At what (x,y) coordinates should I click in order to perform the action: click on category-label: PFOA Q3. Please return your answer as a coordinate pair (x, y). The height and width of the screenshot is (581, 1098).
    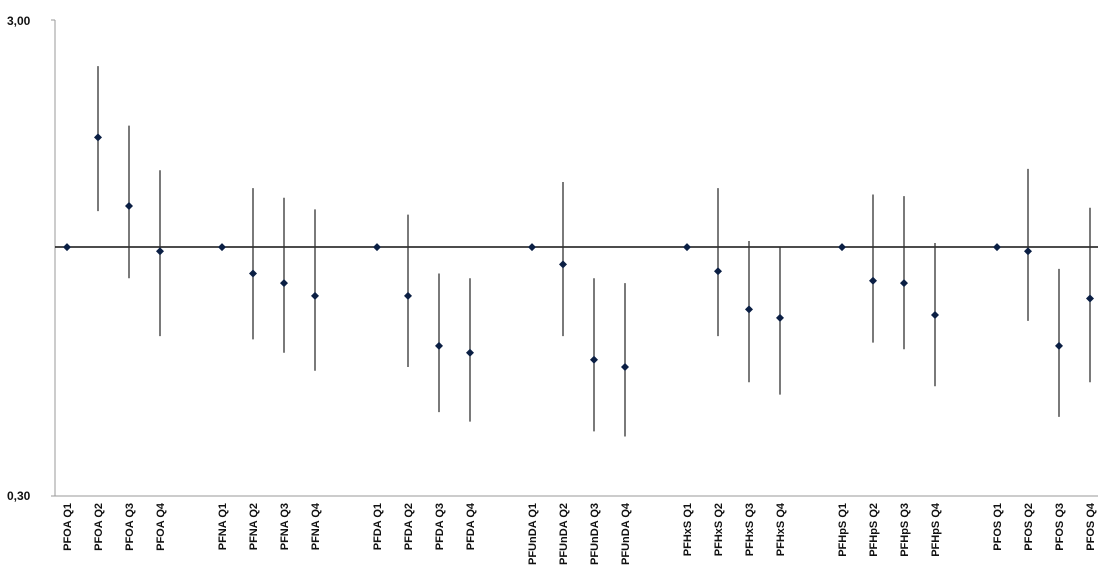
    Looking at the image, I should click on (130, 527).